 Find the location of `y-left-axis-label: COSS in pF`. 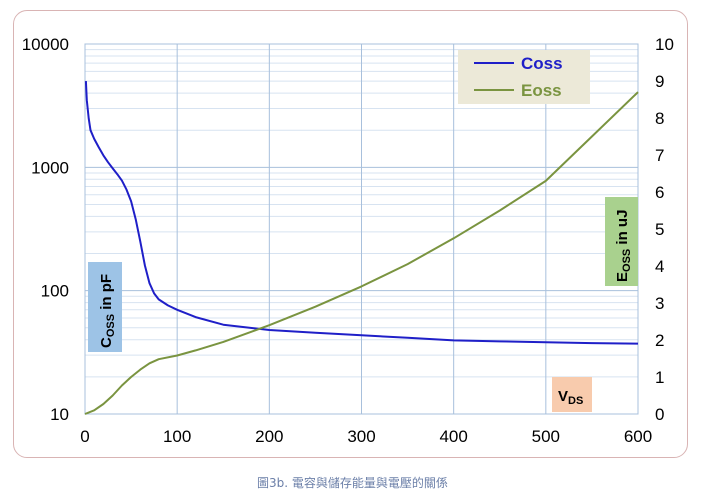

y-left-axis-label: COSS in pF is located at coordinates (107, 311).